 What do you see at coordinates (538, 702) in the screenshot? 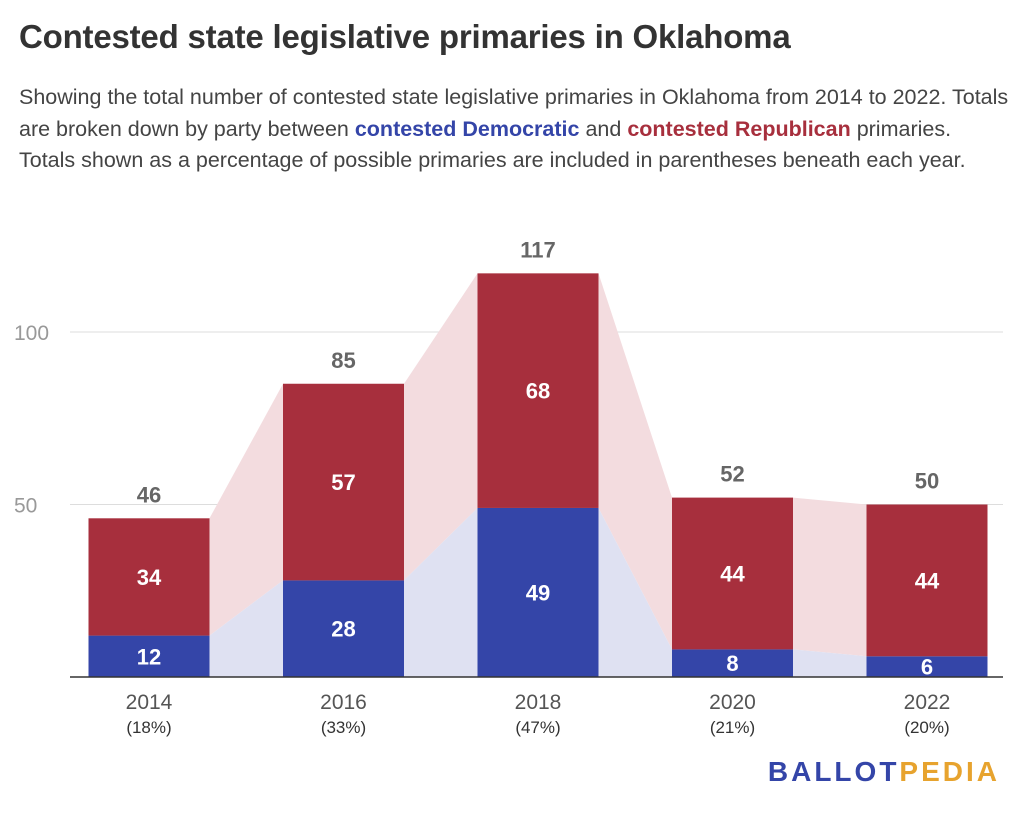
I see `x-tick-label: 2018` at bounding box center [538, 702].